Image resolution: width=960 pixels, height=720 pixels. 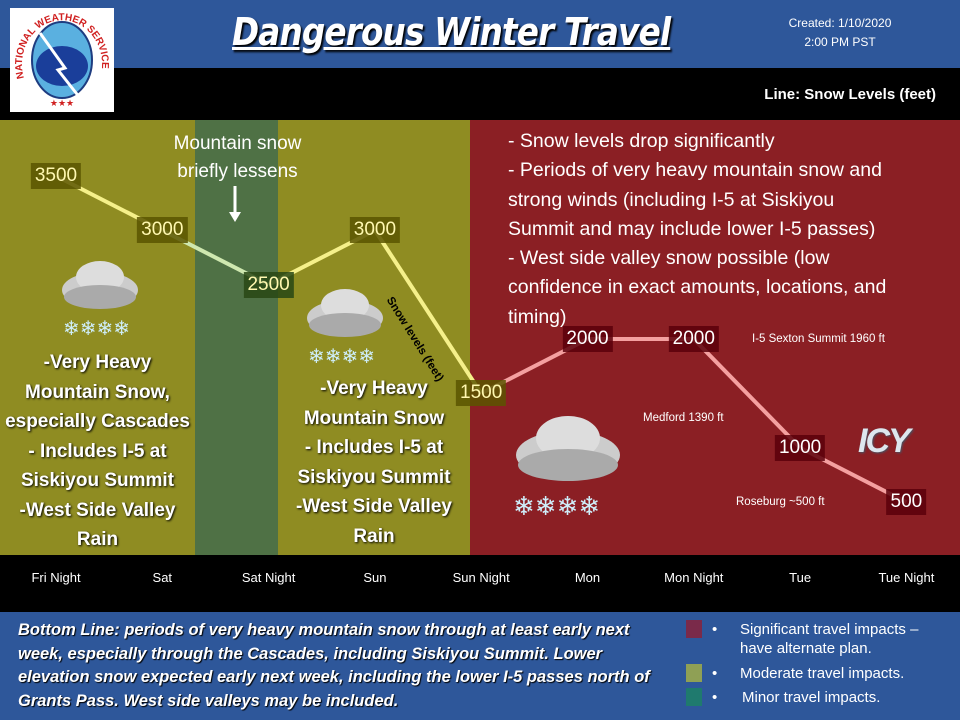 I want to click on x-tick-label: Sat Night, so click(x=268, y=577).